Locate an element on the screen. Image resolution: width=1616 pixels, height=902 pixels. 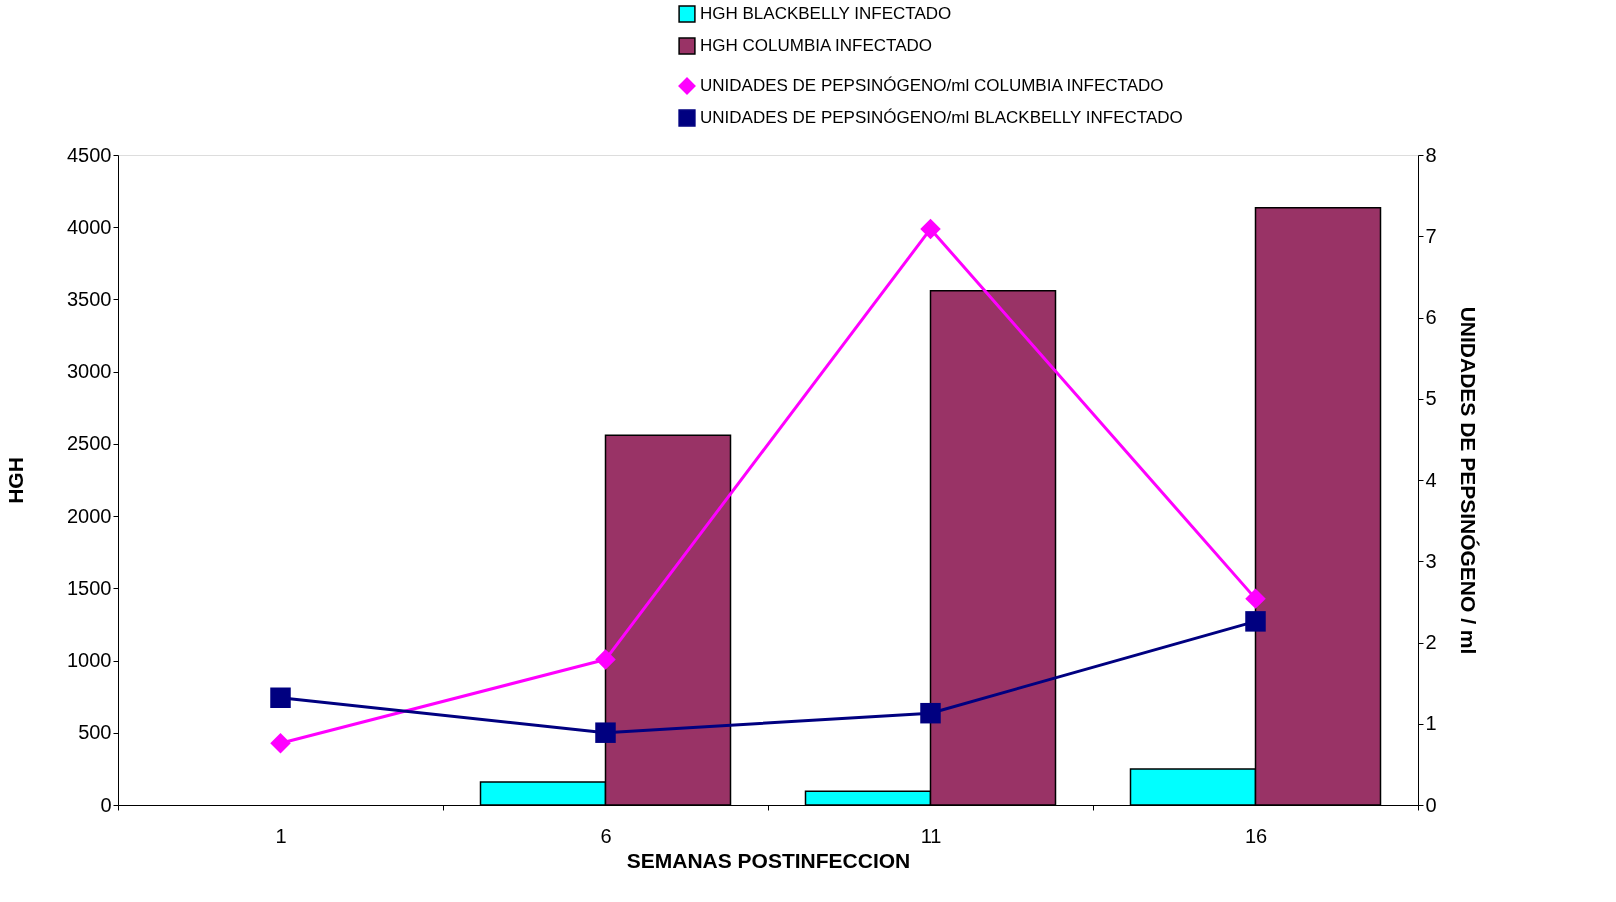
y2-tick-label: 0 is located at coordinates (1431, 804).